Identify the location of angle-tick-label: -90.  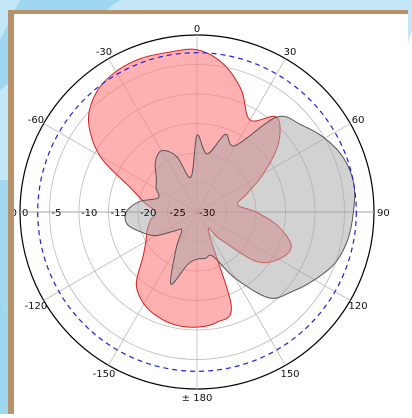
(15, 213).